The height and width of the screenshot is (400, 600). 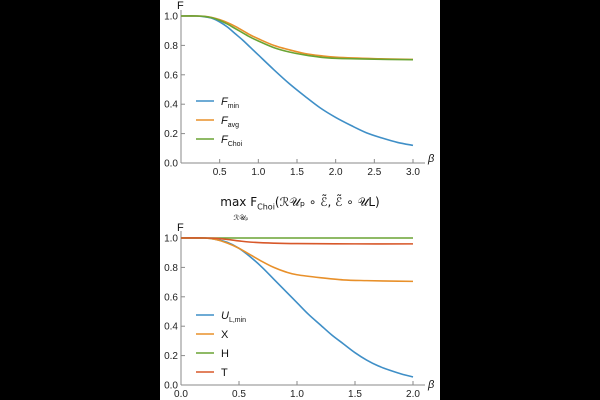 I want to click on chart-top-y-tick-label: 0.0, so click(x=171, y=164).